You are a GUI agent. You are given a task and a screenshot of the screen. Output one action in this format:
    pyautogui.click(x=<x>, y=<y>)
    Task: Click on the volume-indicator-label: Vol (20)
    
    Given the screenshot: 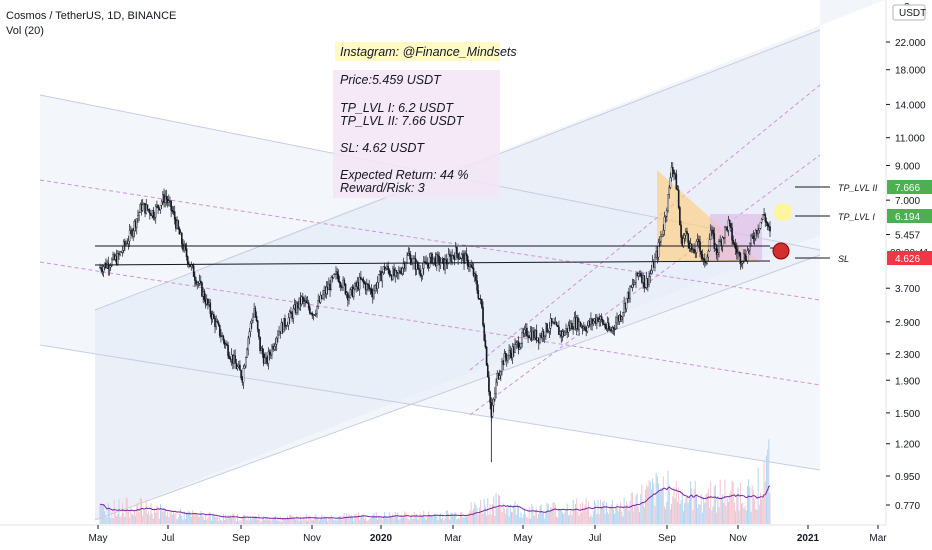 What is the action you would take?
    pyautogui.click(x=25, y=31)
    